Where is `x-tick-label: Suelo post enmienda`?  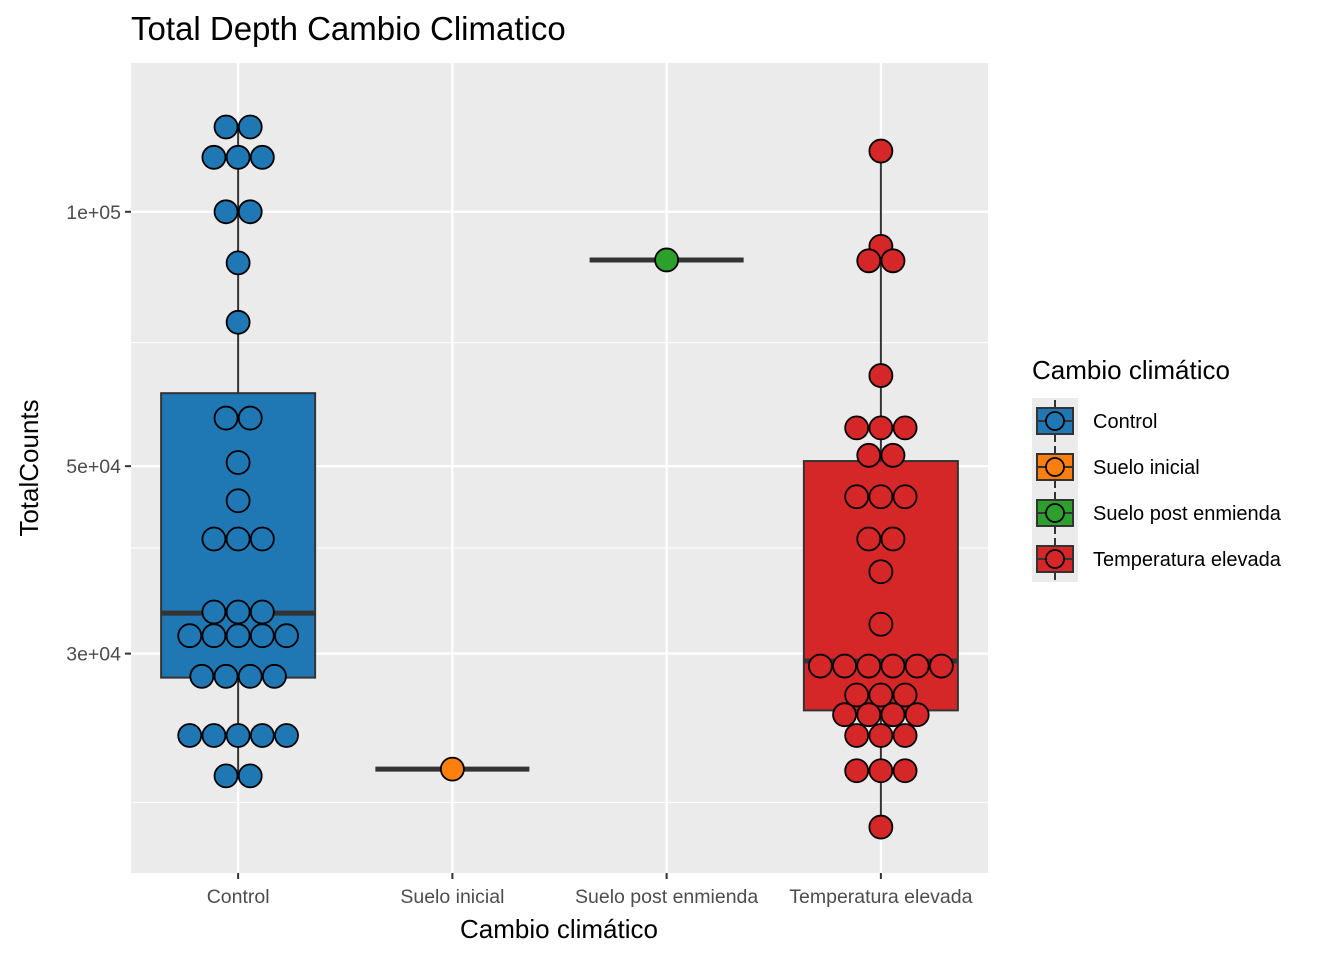
x-tick-label: Suelo post enmienda is located at coordinates (666, 897).